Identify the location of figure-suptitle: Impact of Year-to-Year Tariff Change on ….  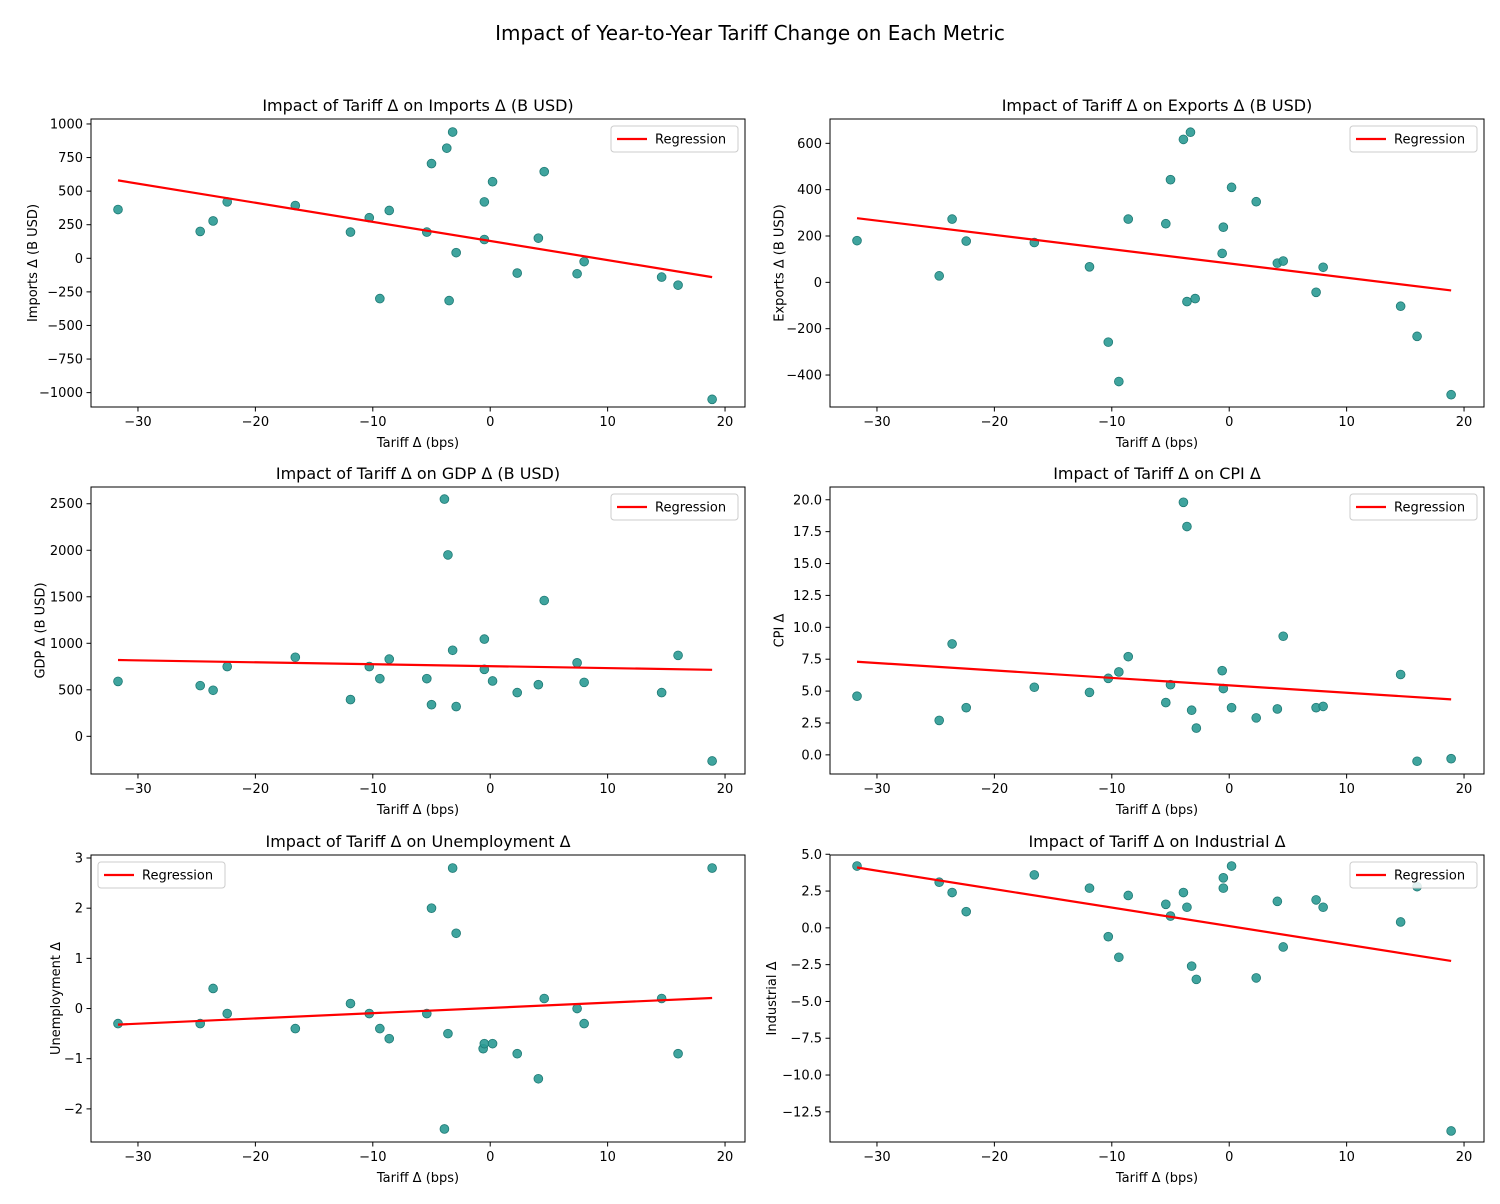
(750, 33).